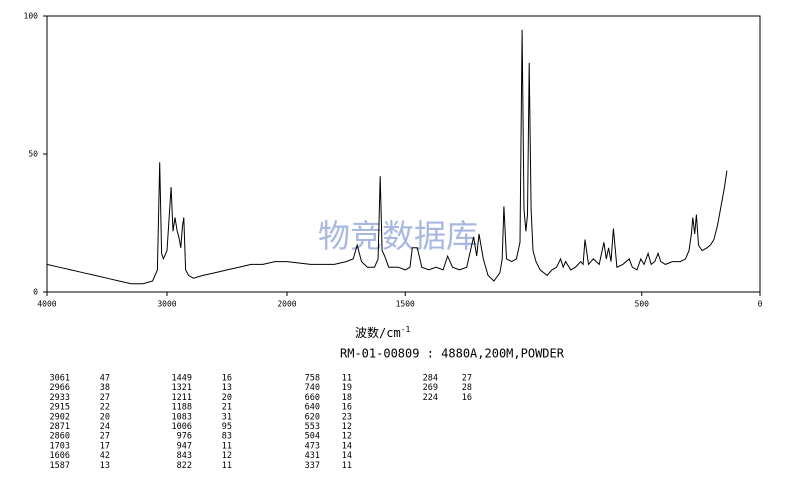 The height and width of the screenshot is (482, 794). What do you see at coordinates (312, 417) in the screenshot?
I see `peak-wavenumber: 620` at bounding box center [312, 417].